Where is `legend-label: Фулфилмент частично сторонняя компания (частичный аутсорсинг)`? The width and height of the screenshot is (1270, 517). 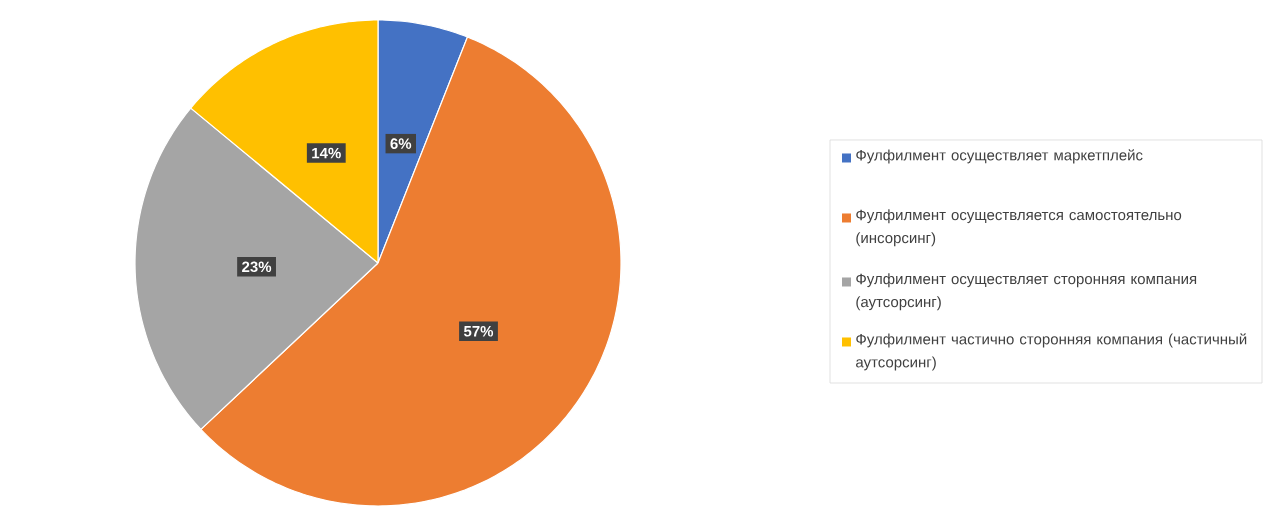 legend-label: Фулфилмент частично сторонняя компания (частичный аутсорсинг) is located at coordinates (1051, 352).